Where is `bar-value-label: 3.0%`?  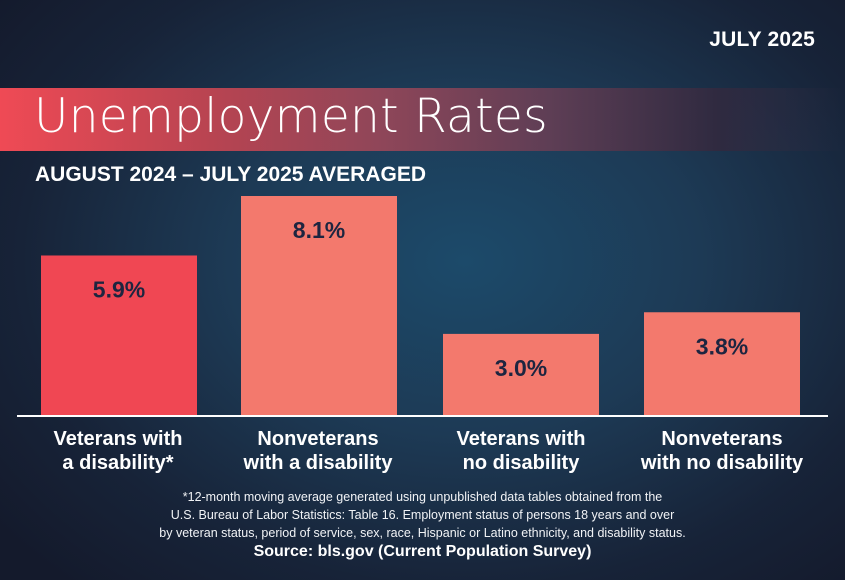
bar-value-label: 3.0% is located at coordinates (521, 368).